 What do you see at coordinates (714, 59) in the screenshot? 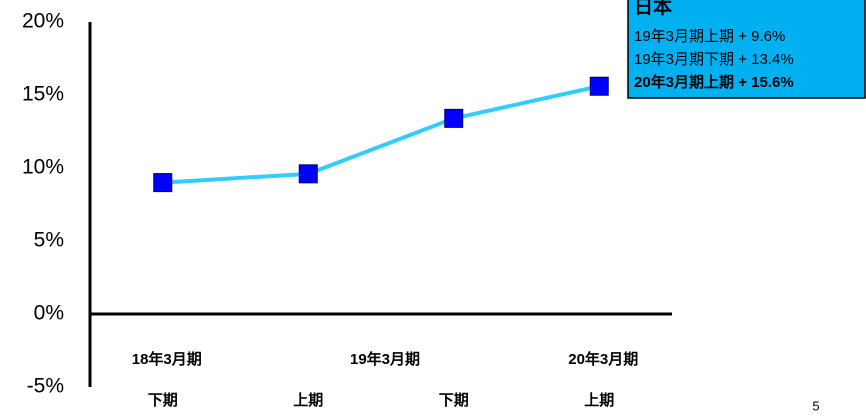
I see `annotation-line: 19年3月期下期 + 13.4%` at bounding box center [714, 59].